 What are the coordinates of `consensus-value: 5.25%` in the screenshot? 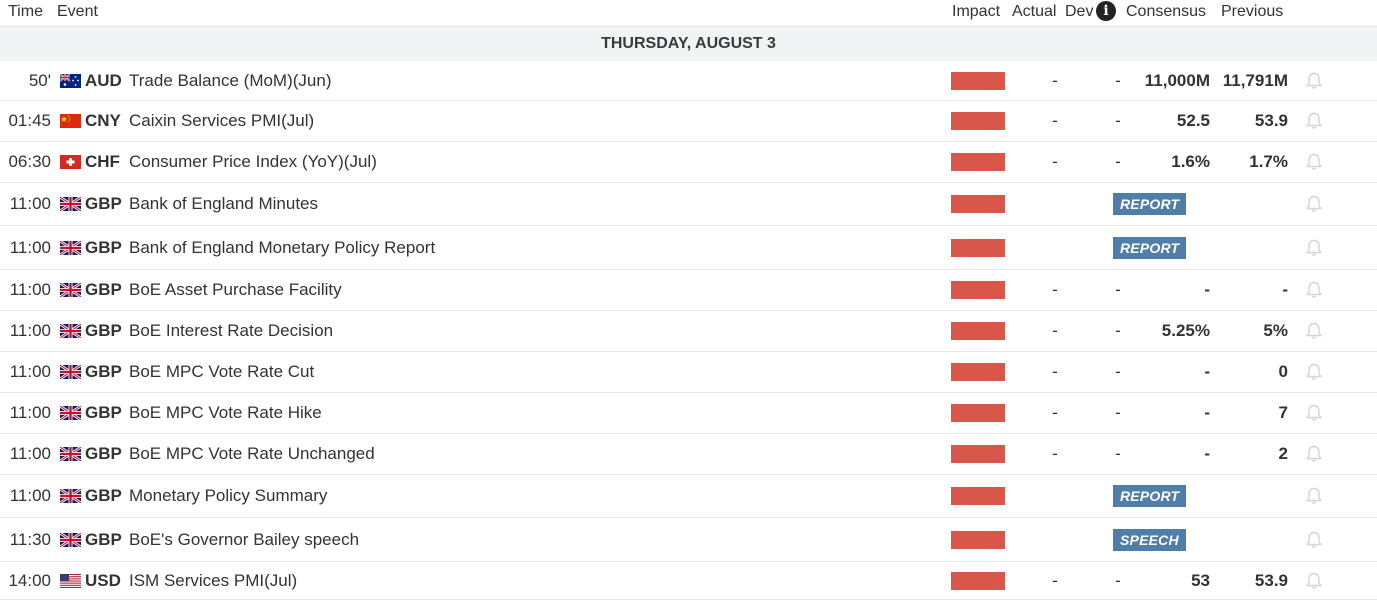 It's located at (1185, 330).